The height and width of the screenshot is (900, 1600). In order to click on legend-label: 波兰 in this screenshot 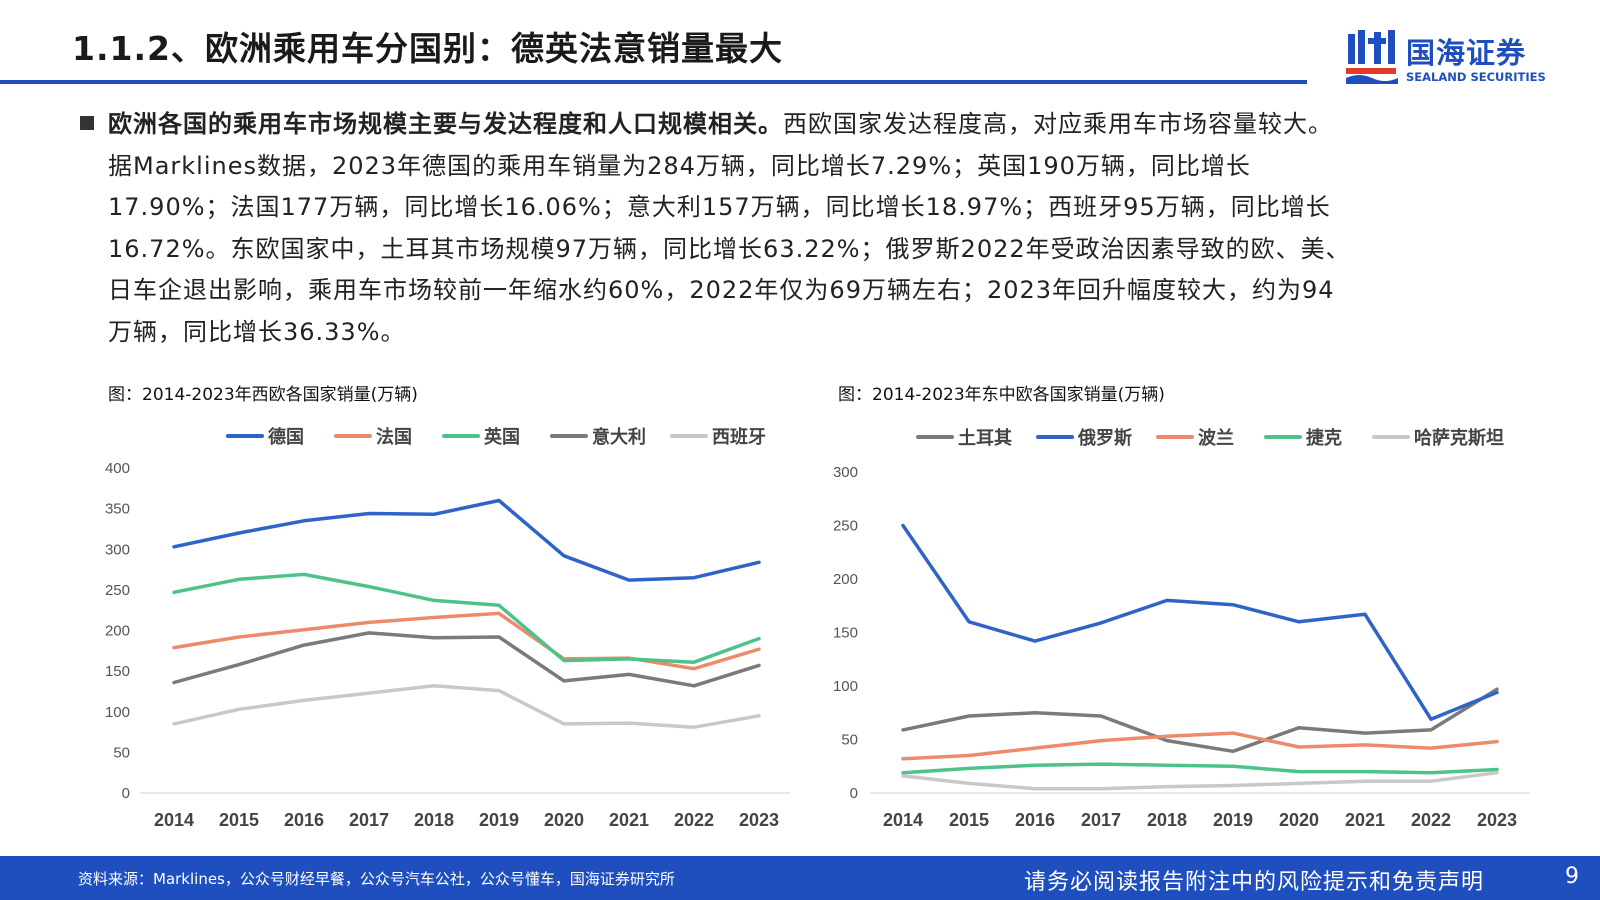, I will do `click(1216, 438)`.